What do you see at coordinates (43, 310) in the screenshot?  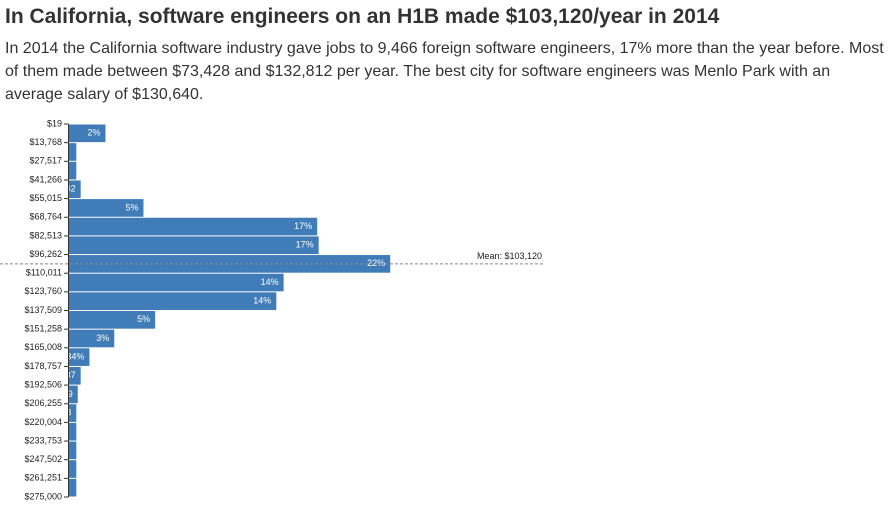 I see `y-tick-label: $137,509` at bounding box center [43, 310].